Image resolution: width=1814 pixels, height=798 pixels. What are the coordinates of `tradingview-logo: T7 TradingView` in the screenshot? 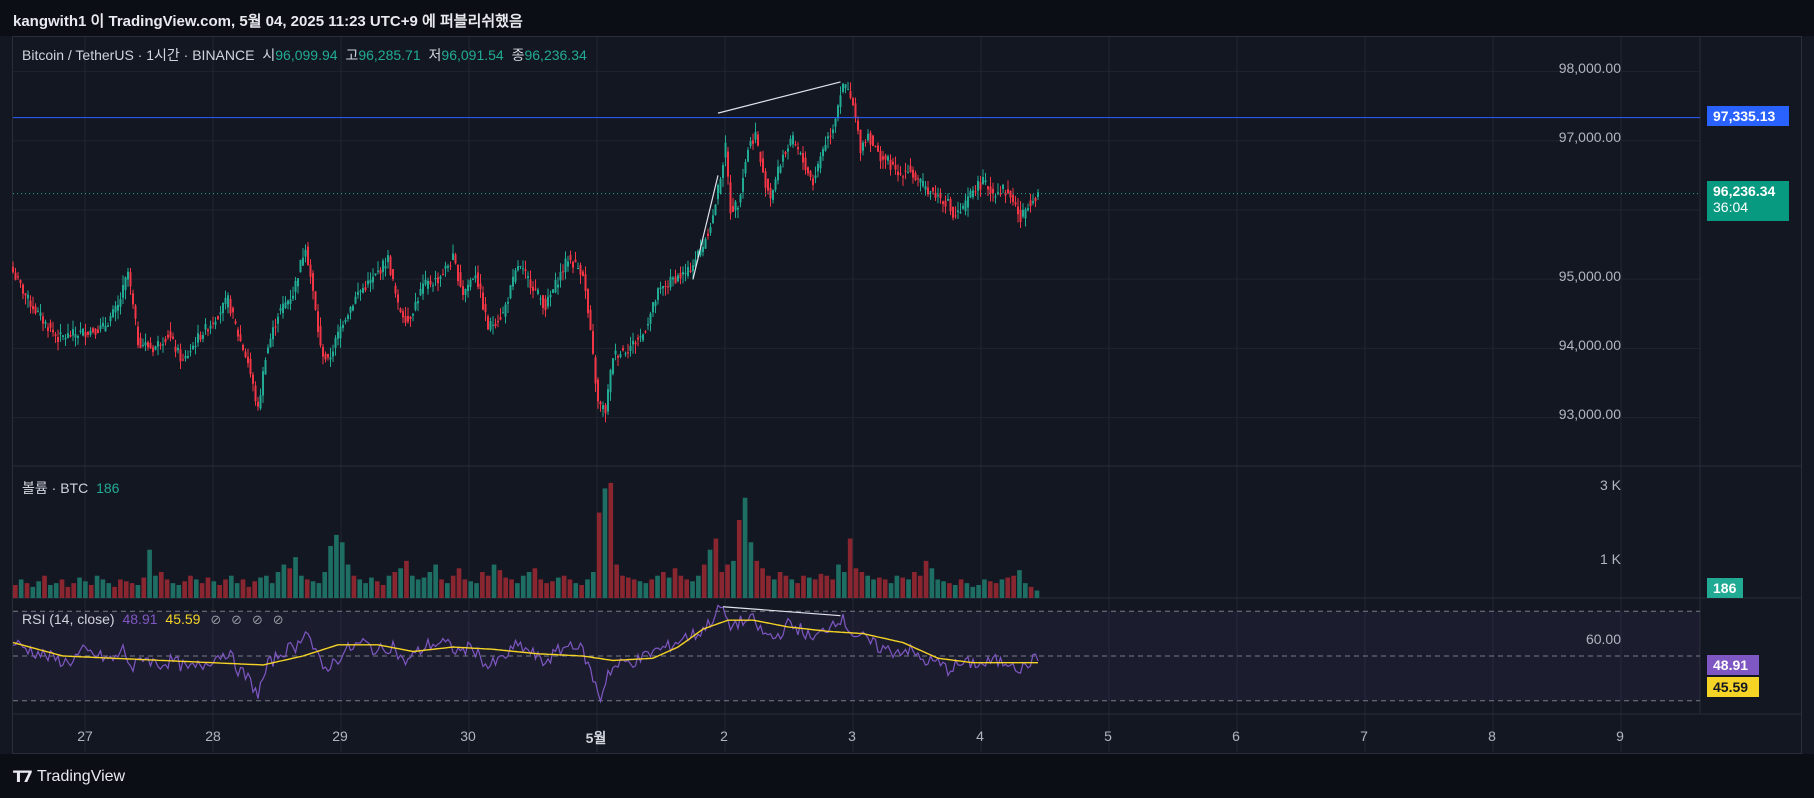 It's located at (69, 776).